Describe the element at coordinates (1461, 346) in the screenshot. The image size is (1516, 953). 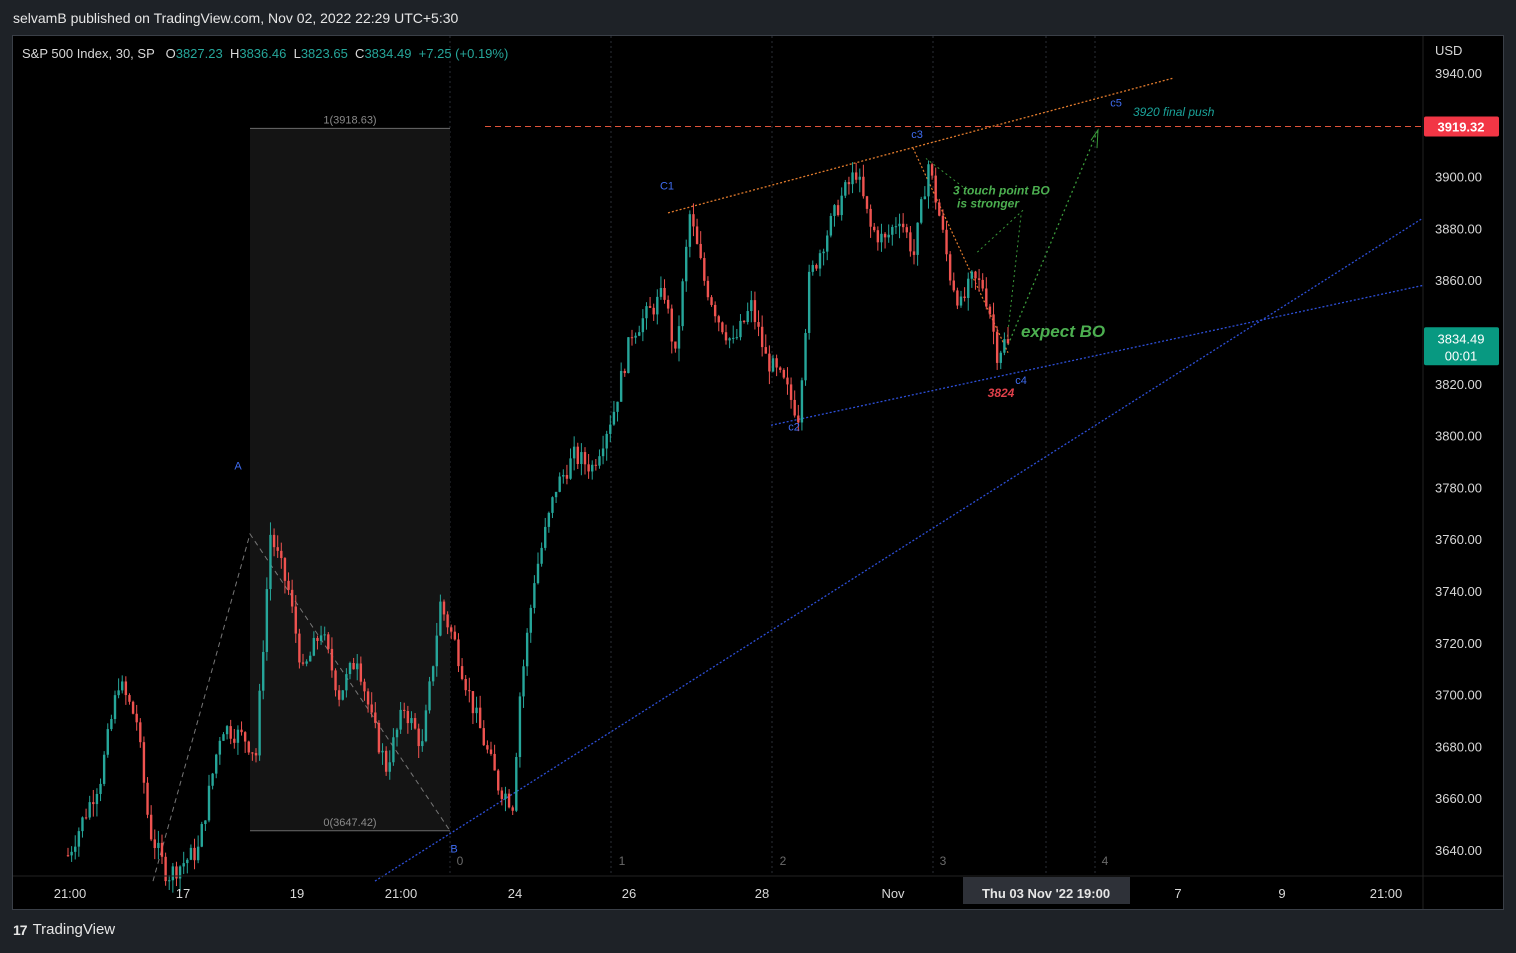
I see `last-price-tag` at that location.